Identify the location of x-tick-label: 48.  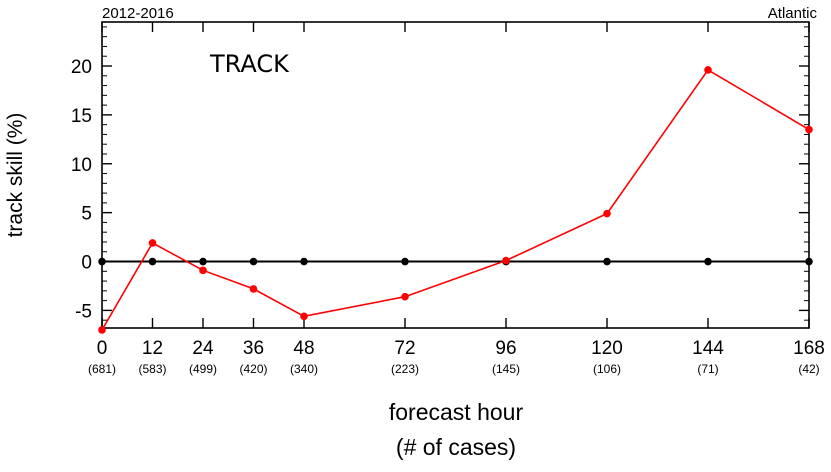
(303, 348).